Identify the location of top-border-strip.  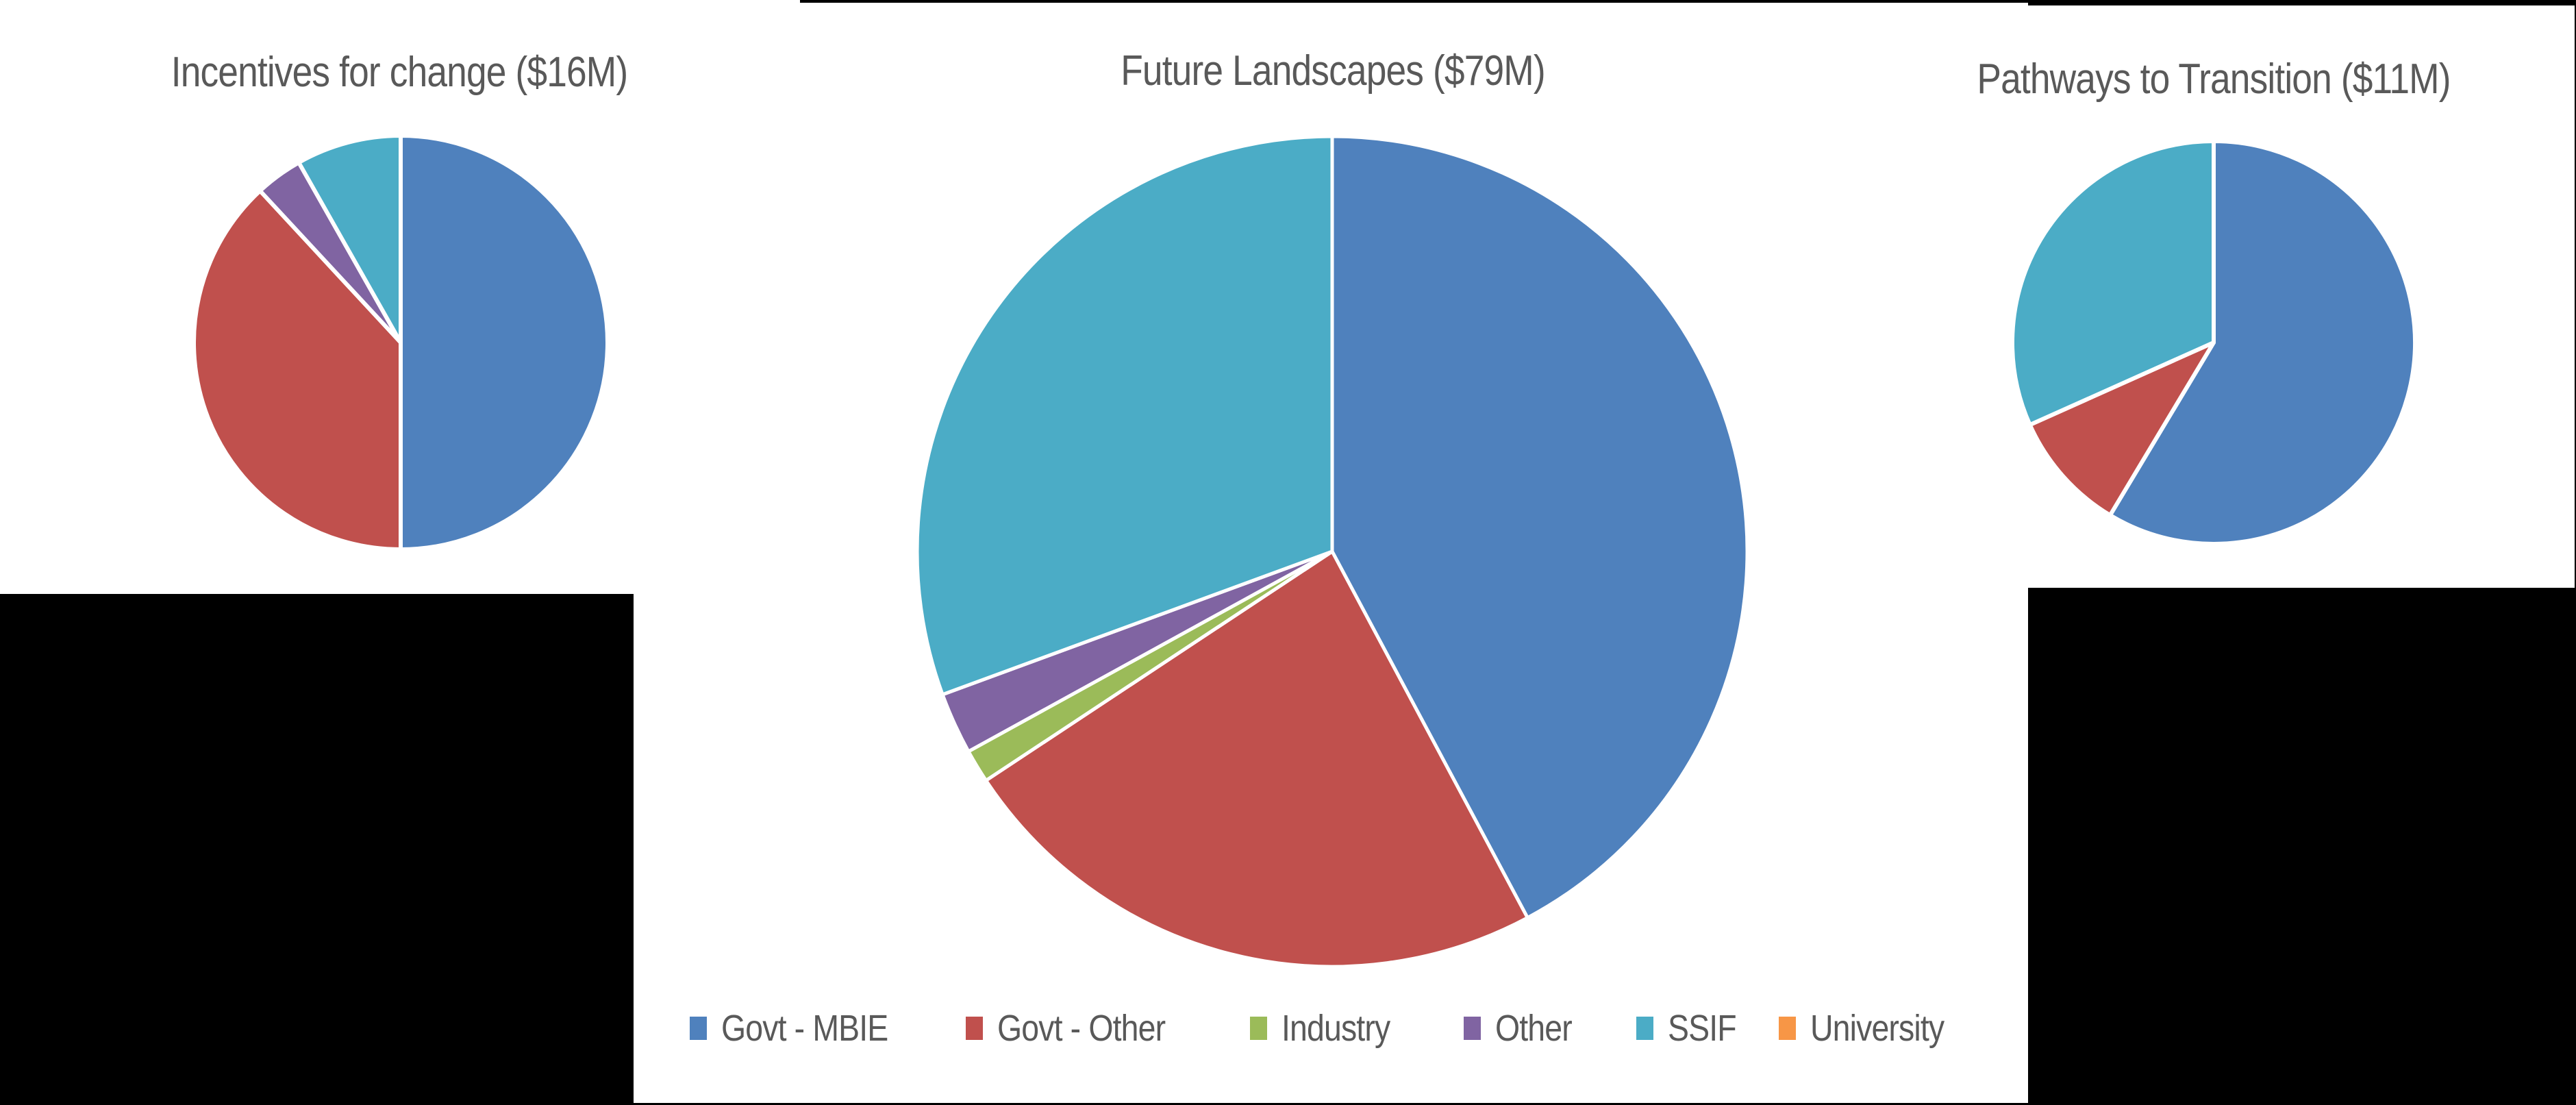
(1414, 1).